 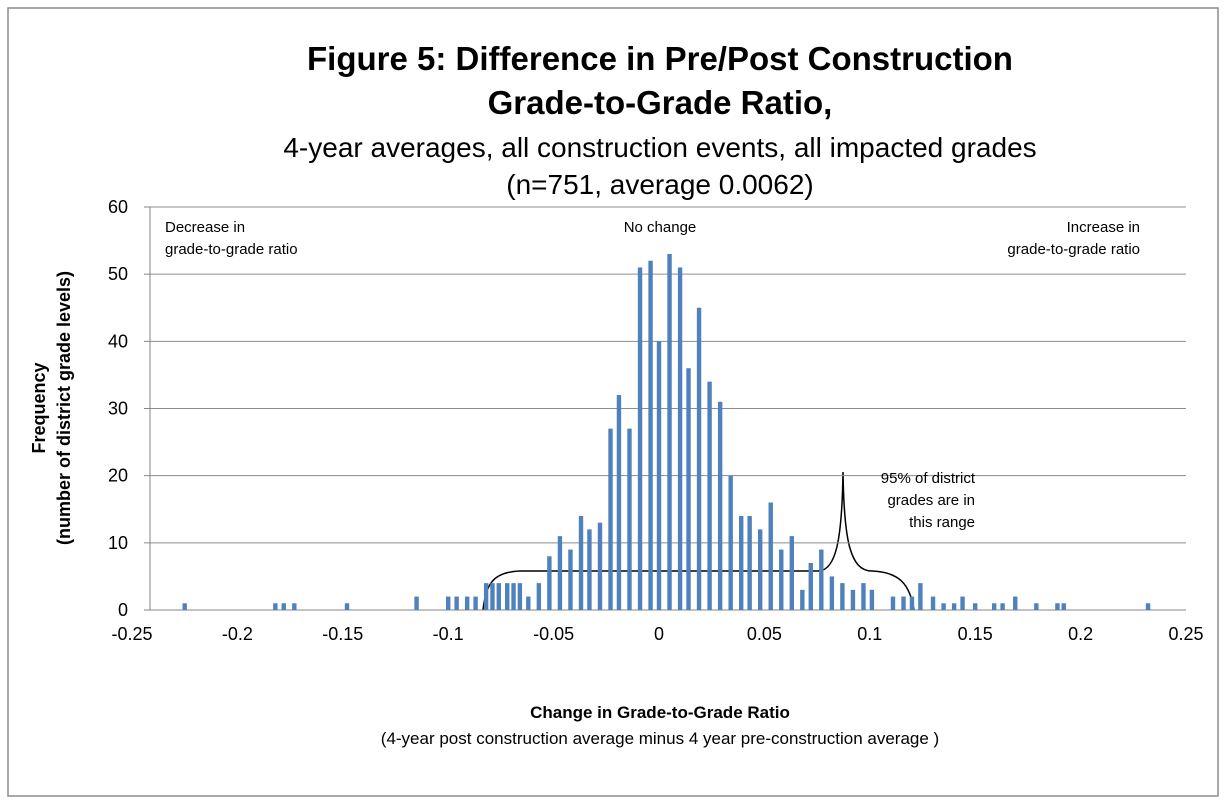 What do you see at coordinates (1185, 634) in the screenshot?
I see `x-tick-label: 0.25` at bounding box center [1185, 634].